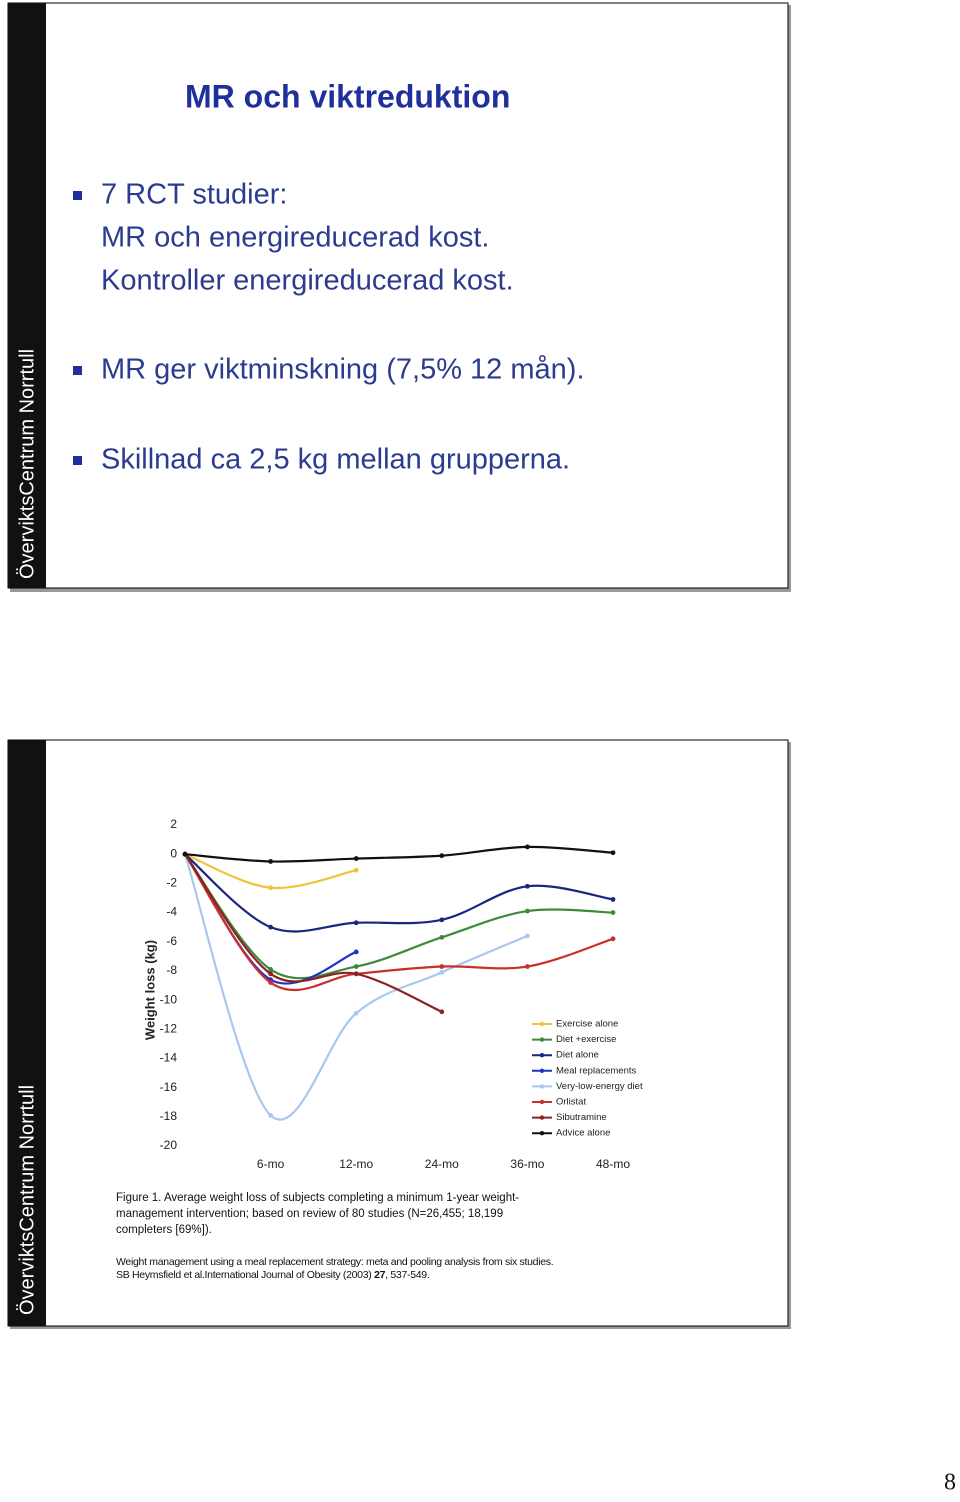 The width and height of the screenshot is (960, 1502). I want to click on x-tick-label: 48-mo, so click(613, 1164).